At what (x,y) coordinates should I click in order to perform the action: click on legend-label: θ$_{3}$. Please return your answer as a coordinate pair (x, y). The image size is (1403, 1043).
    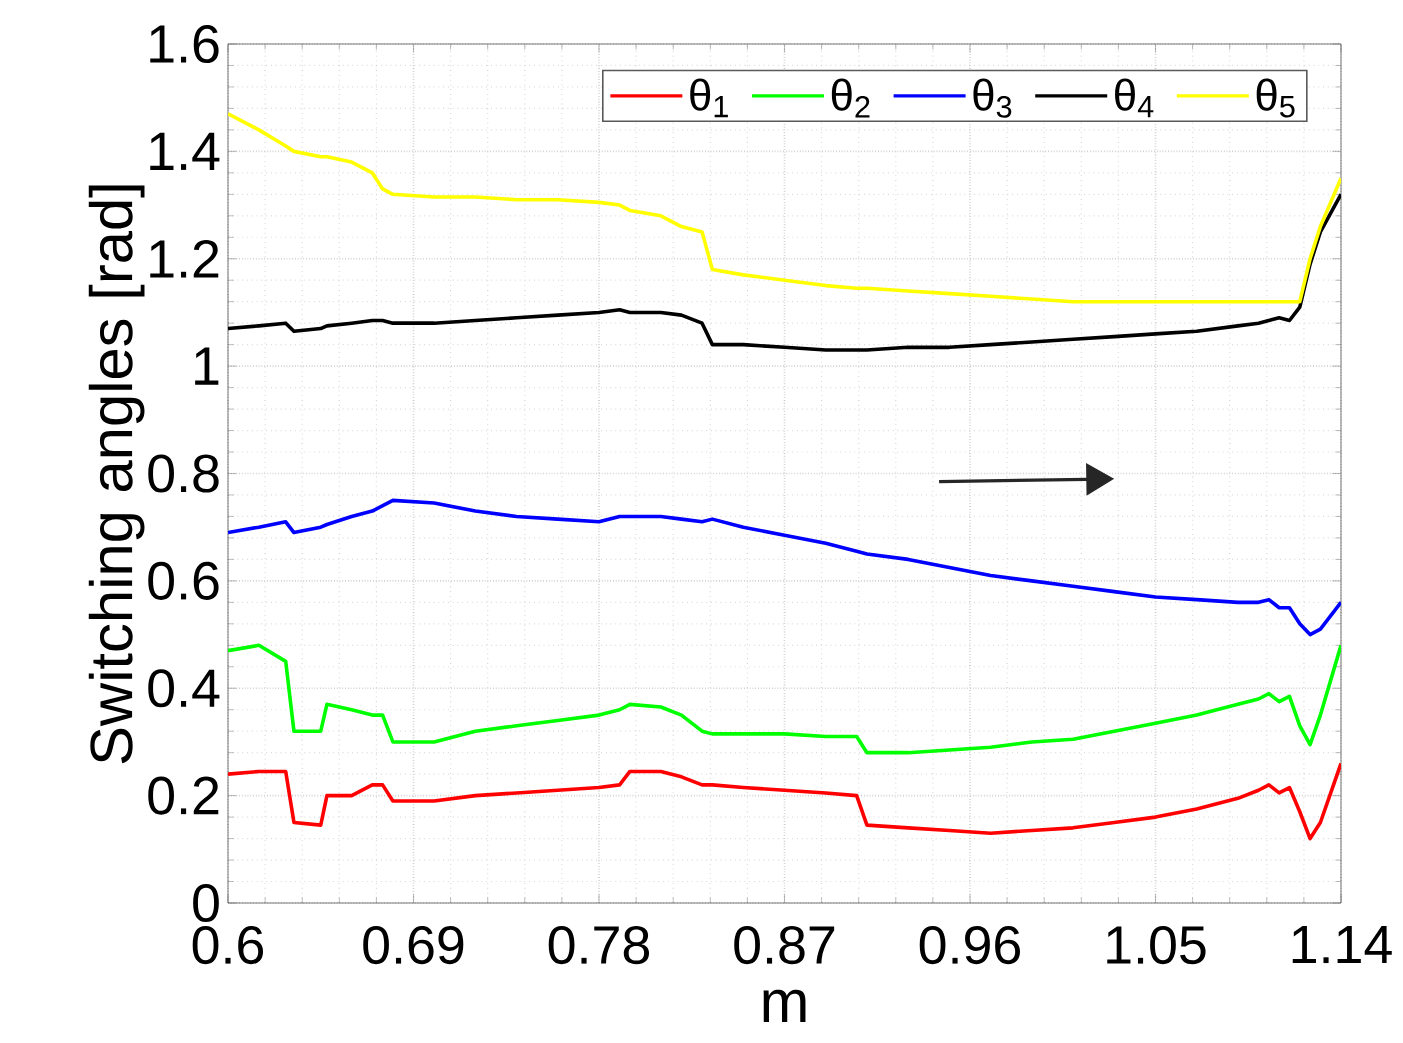
    Looking at the image, I should click on (992, 98).